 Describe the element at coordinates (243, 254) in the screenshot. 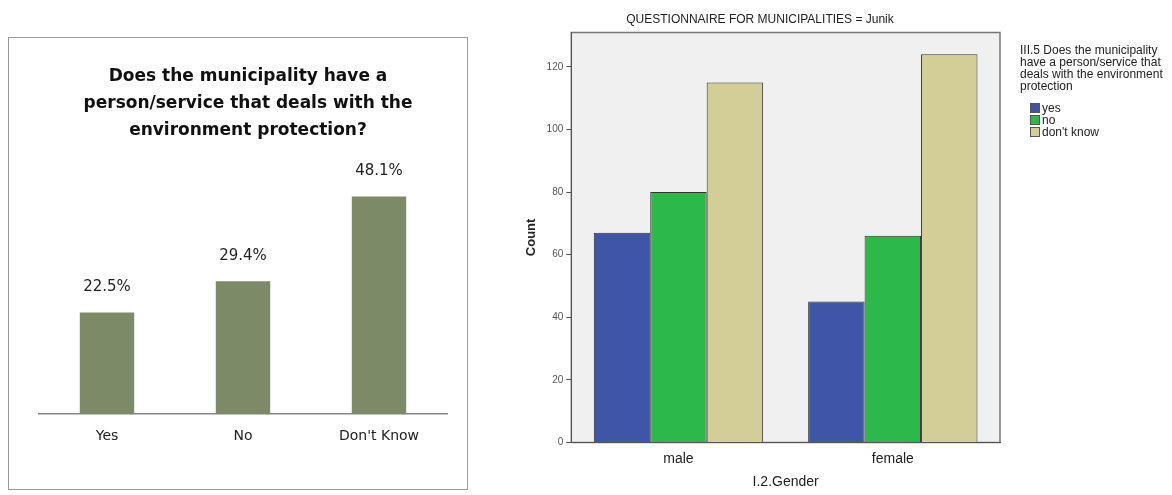

I see `data-label: 29.4%` at that location.